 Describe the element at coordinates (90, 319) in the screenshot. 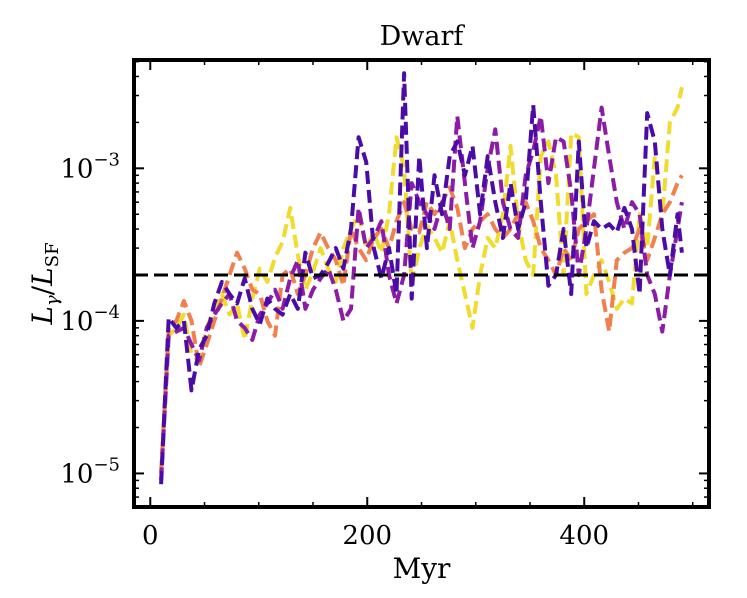

I see `y-tick-label: 10⁻⁴` at that location.